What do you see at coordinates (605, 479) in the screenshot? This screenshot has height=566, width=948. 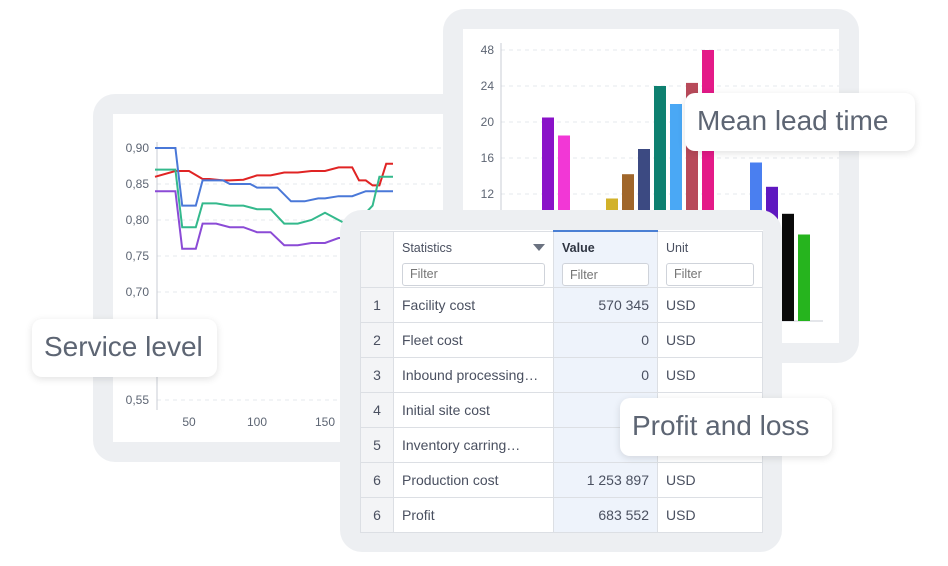 I see `value-cell: 1 253 897` at bounding box center [605, 479].